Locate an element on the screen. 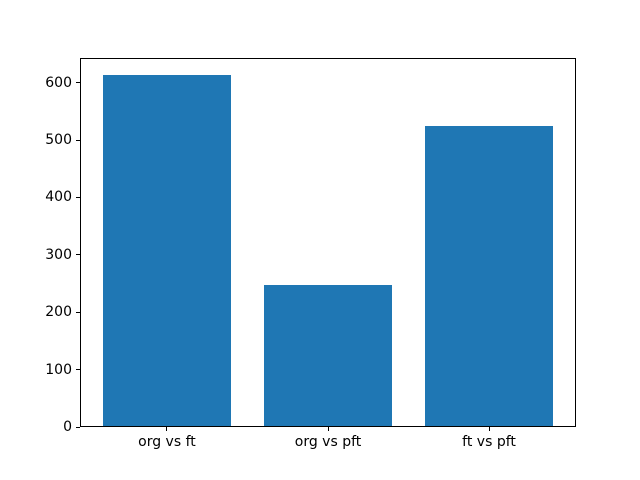 This screenshot has width=640, height=480. y-tick-label: 300 is located at coordinates (58, 254).